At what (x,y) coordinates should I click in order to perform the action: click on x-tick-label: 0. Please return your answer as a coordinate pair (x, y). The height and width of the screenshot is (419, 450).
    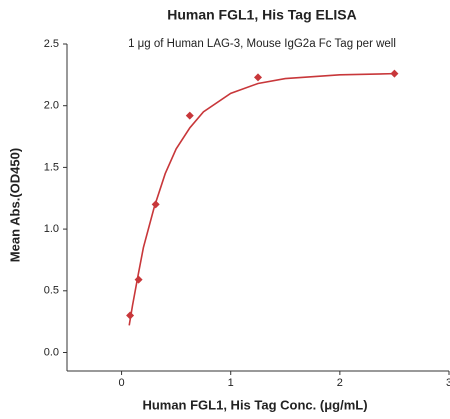
    Looking at the image, I should click on (122, 383).